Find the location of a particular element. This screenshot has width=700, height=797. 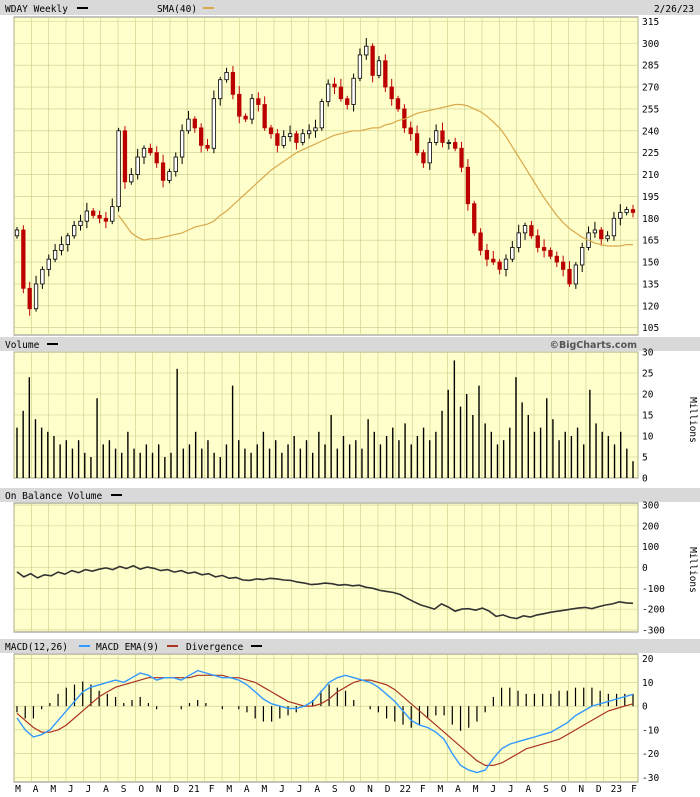

date-label: 2/26/23 is located at coordinates (674, 9).